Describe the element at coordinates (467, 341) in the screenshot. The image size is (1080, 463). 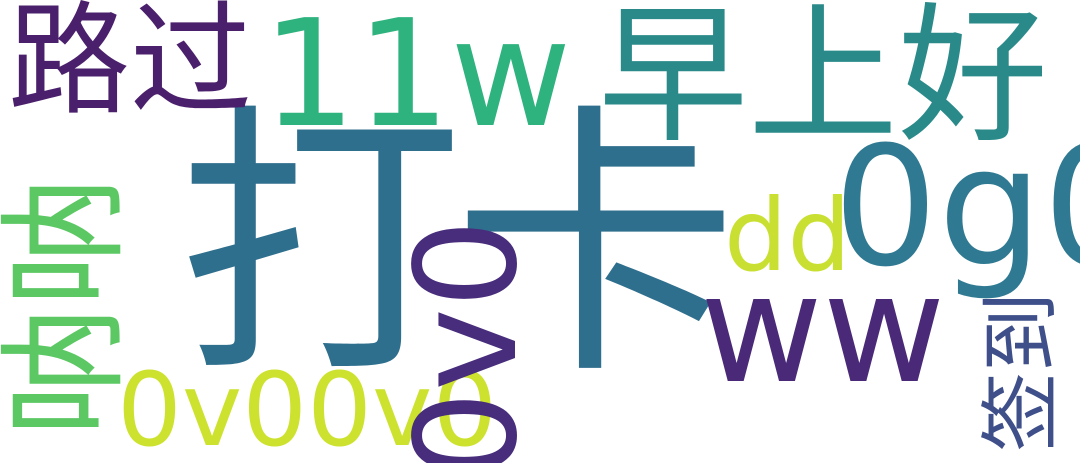
I see `word-0v0: 0v0` at that location.